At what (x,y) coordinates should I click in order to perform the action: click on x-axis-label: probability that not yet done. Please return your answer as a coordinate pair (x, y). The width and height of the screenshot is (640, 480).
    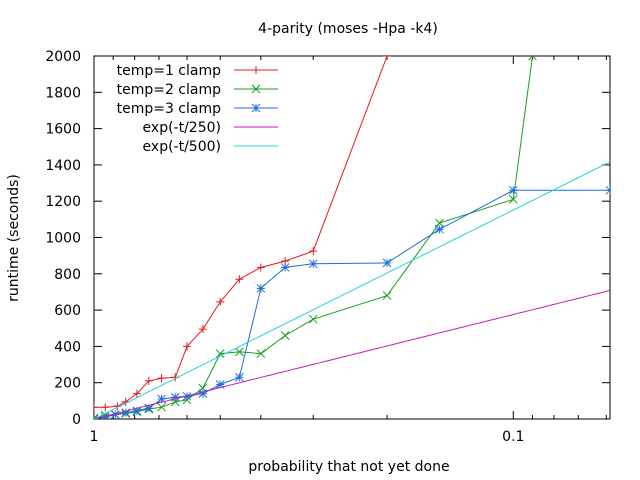
    Looking at the image, I should click on (348, 467).